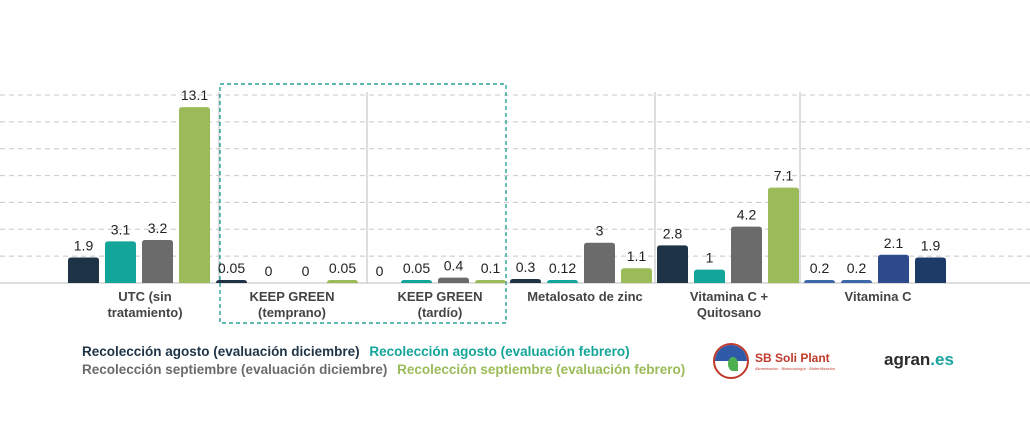  What do you see at coordinates (731, 361) in the screenshot?
I see `sb-logo-icon` at bounding box center [731, 361].